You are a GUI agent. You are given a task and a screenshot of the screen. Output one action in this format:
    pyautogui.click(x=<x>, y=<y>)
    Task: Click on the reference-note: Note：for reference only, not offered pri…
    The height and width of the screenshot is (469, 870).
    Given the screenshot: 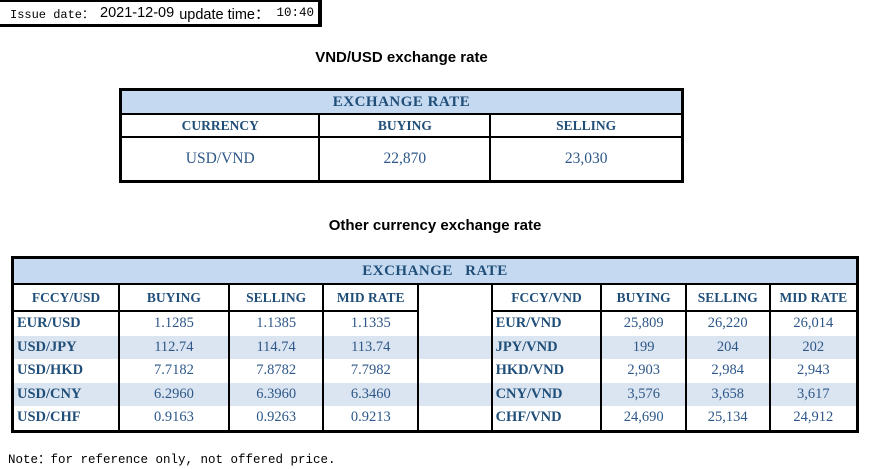 What is the action you would take?
    pyautogui.click(x=172, y=460)
    